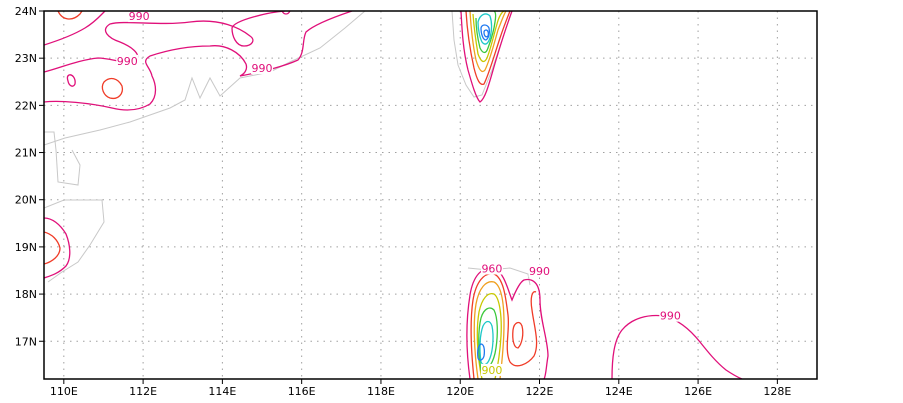 This screenshot has height=403, width=903. I want to click on contour-990-taiwan, so click(486, 57).